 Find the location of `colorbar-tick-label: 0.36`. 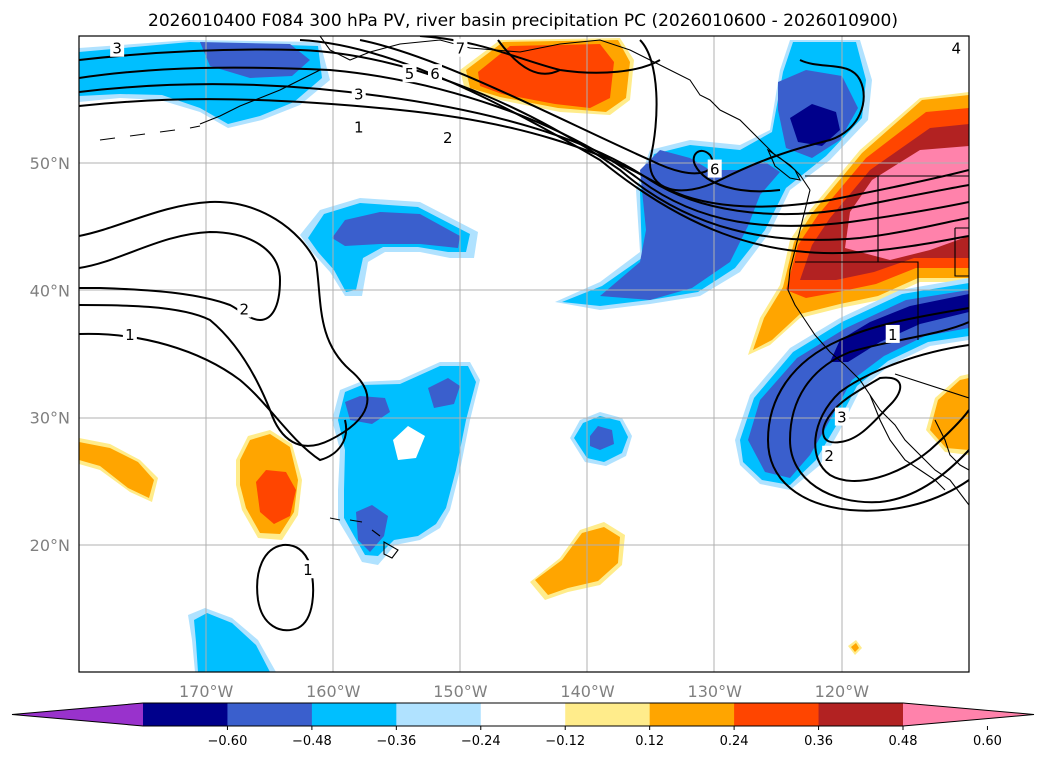

colorbar-tick-label: 0.36 is located at coordinates (818, 741).